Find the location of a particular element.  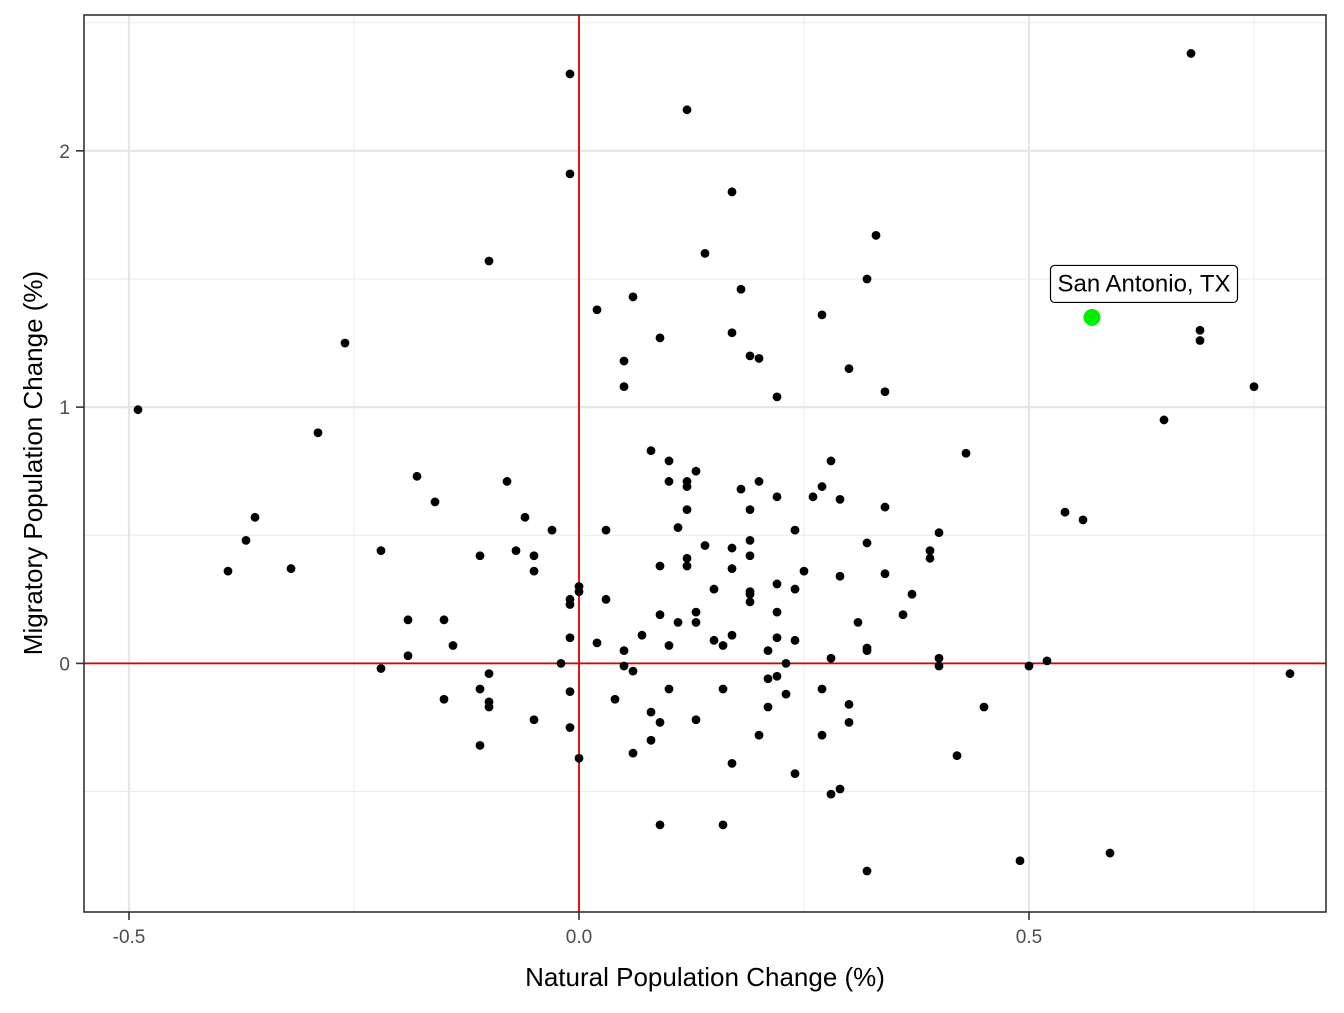

x-tick-label: 0.5 is located at coordinates (1029, 937).